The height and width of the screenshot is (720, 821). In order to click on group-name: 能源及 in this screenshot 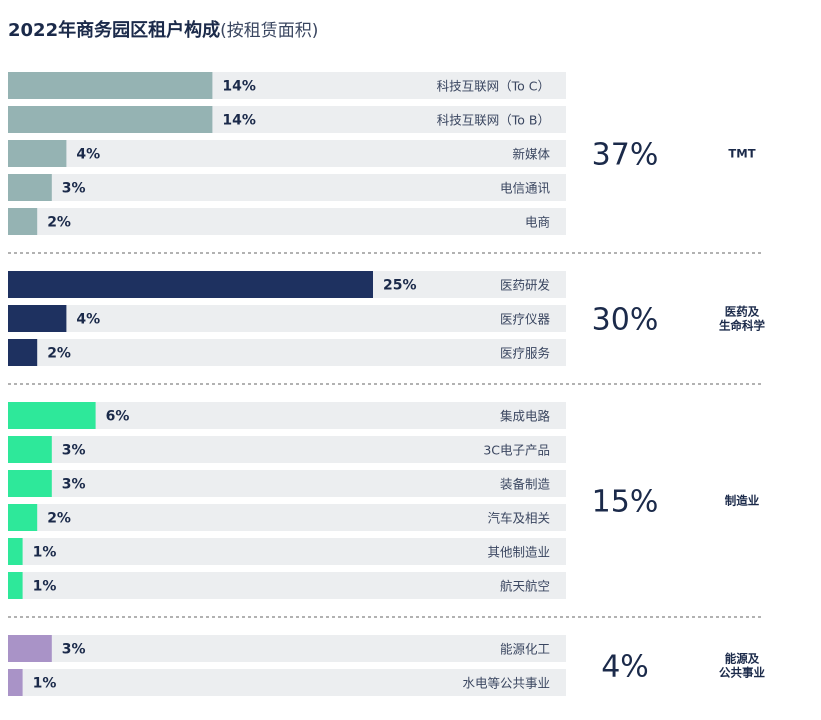, I will do `click(742, 659)`.